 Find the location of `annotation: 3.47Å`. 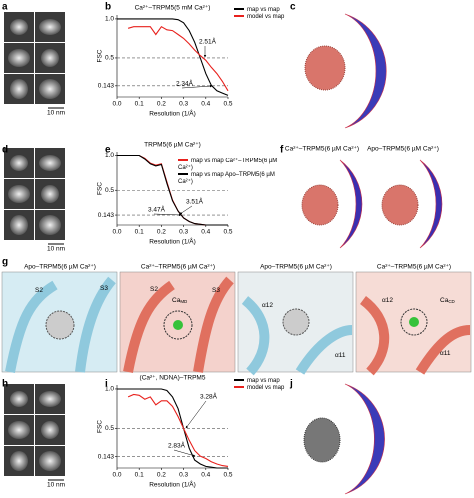

annotation: 3.47Å is located at coordinates (157, 209).